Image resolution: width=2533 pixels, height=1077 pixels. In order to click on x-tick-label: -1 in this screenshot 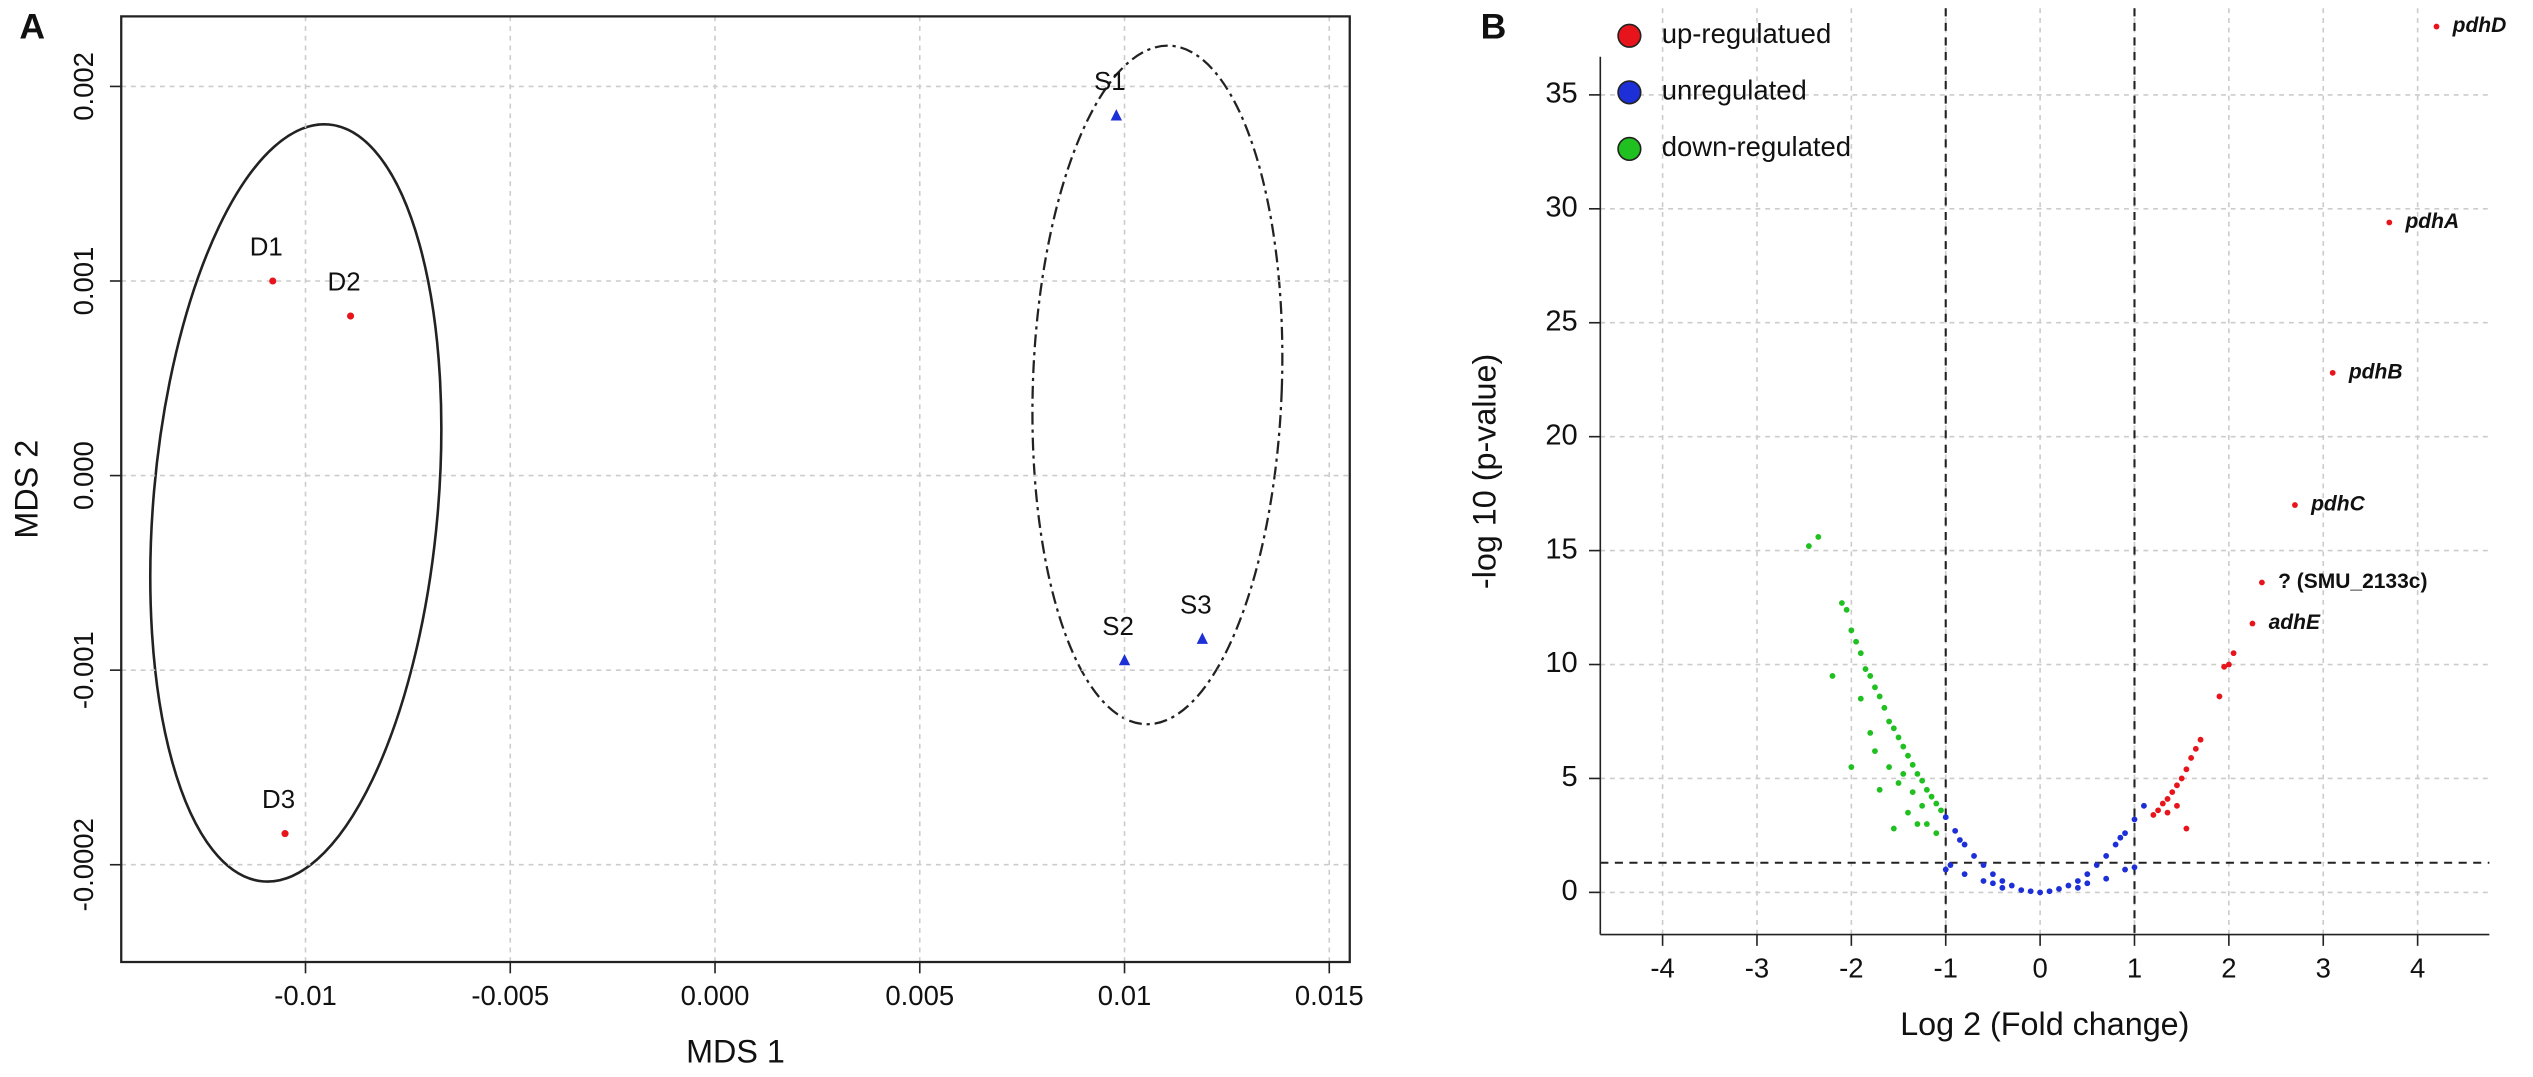, I will do `click(1946, 967)`.